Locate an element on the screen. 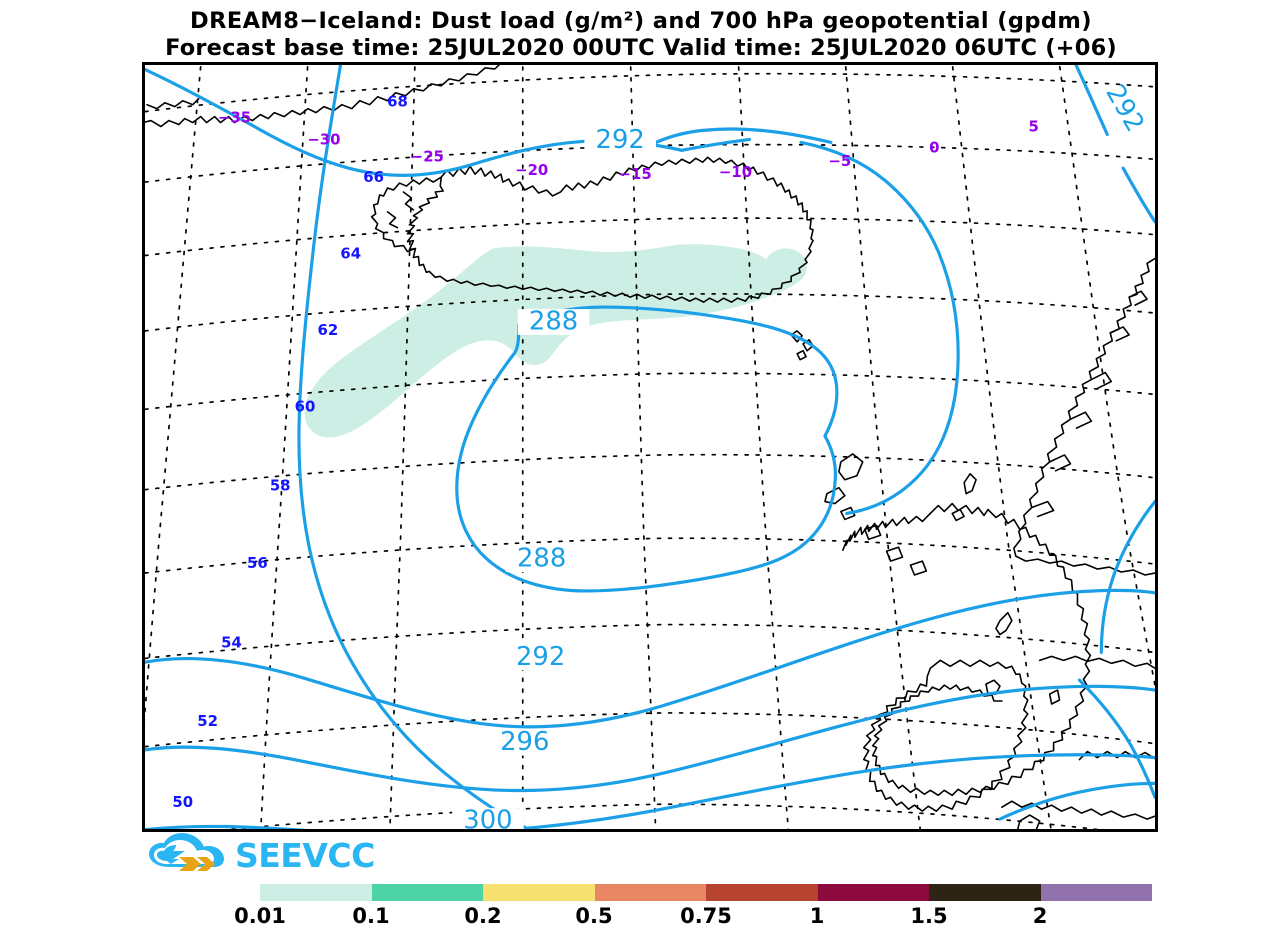  coast-ireland is located at coordinates (945, 735).